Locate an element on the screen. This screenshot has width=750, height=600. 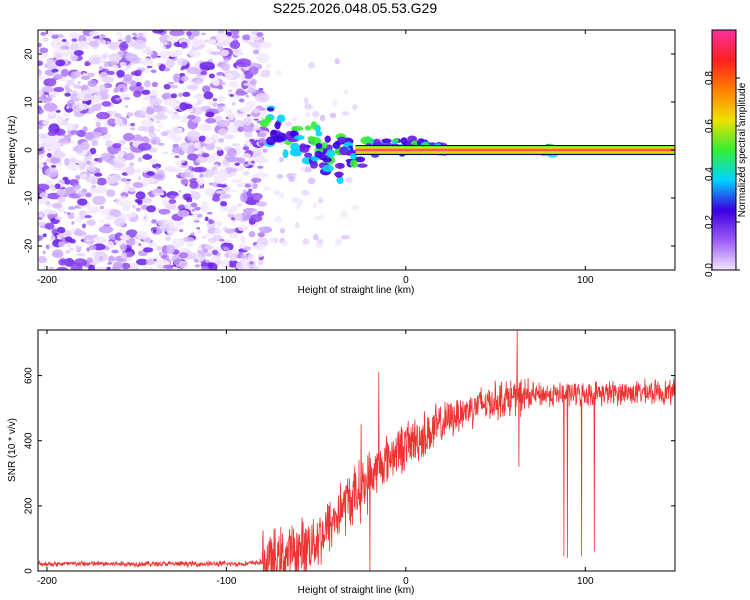
colorbar-gradient is located at coordinates (724, 150).